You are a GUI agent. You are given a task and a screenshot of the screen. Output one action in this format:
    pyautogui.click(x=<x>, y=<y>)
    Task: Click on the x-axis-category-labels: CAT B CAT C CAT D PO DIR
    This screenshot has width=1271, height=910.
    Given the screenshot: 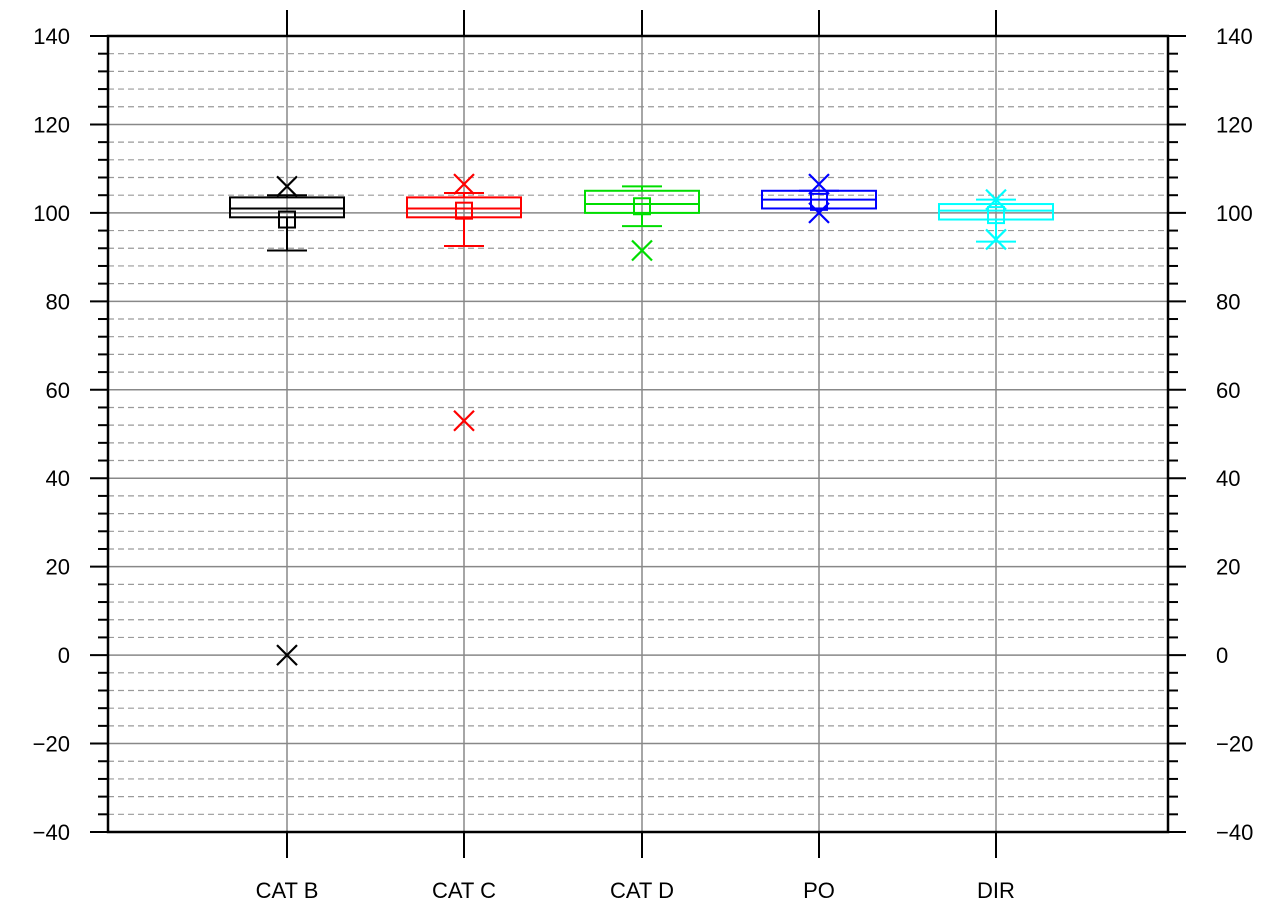 What is the action you would take?
    pyautogui.click(x=635, y=890)
    